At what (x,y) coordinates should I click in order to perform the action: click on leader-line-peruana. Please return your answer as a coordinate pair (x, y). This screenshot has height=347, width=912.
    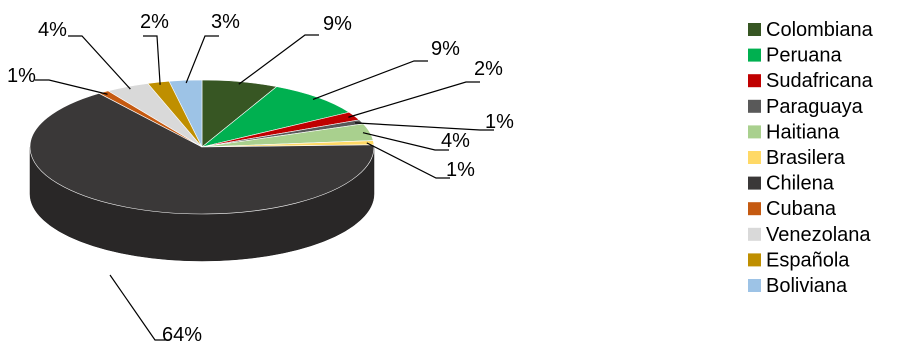
    Looking at the image, I should click on (370, 80).